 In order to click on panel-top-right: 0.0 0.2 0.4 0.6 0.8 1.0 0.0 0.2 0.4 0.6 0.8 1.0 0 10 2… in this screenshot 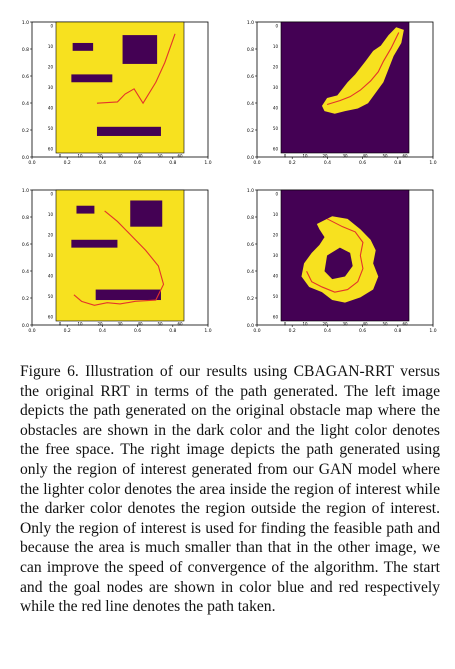, I will do `click(342, 93)`.